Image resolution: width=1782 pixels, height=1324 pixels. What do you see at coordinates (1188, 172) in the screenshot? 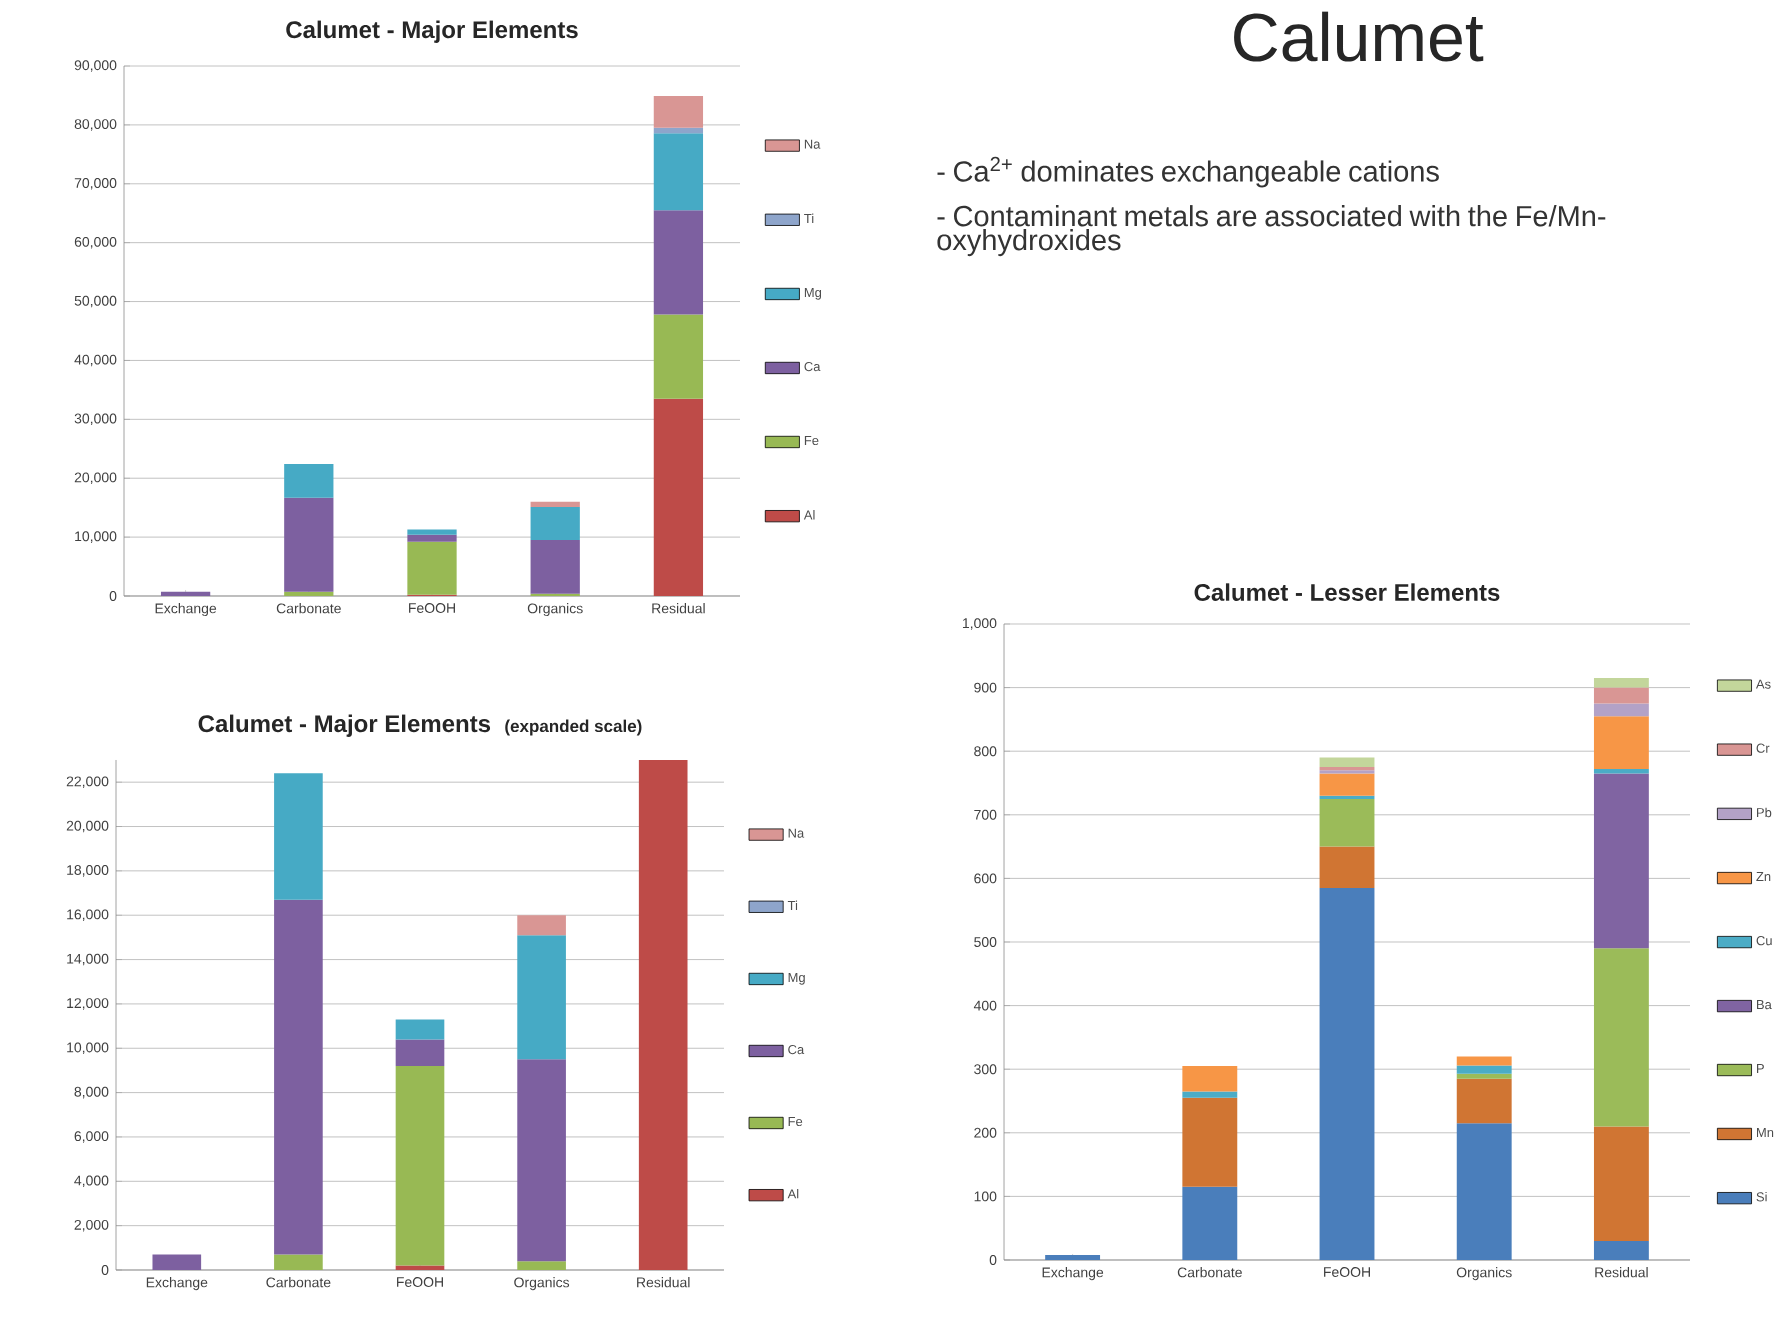
I see `text: - Ca$^{2+}$ dominates exchangeable cations` at bounding box center [1188, 172].